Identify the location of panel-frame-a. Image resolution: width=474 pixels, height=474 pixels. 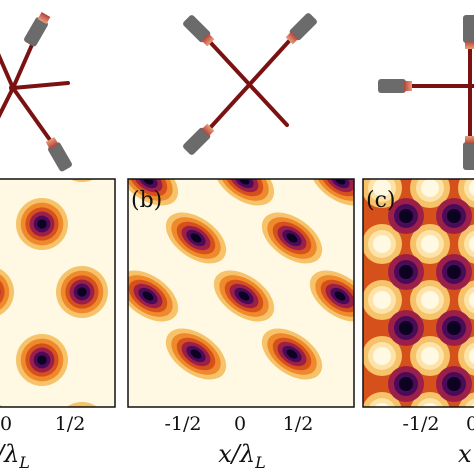
(58, 293).